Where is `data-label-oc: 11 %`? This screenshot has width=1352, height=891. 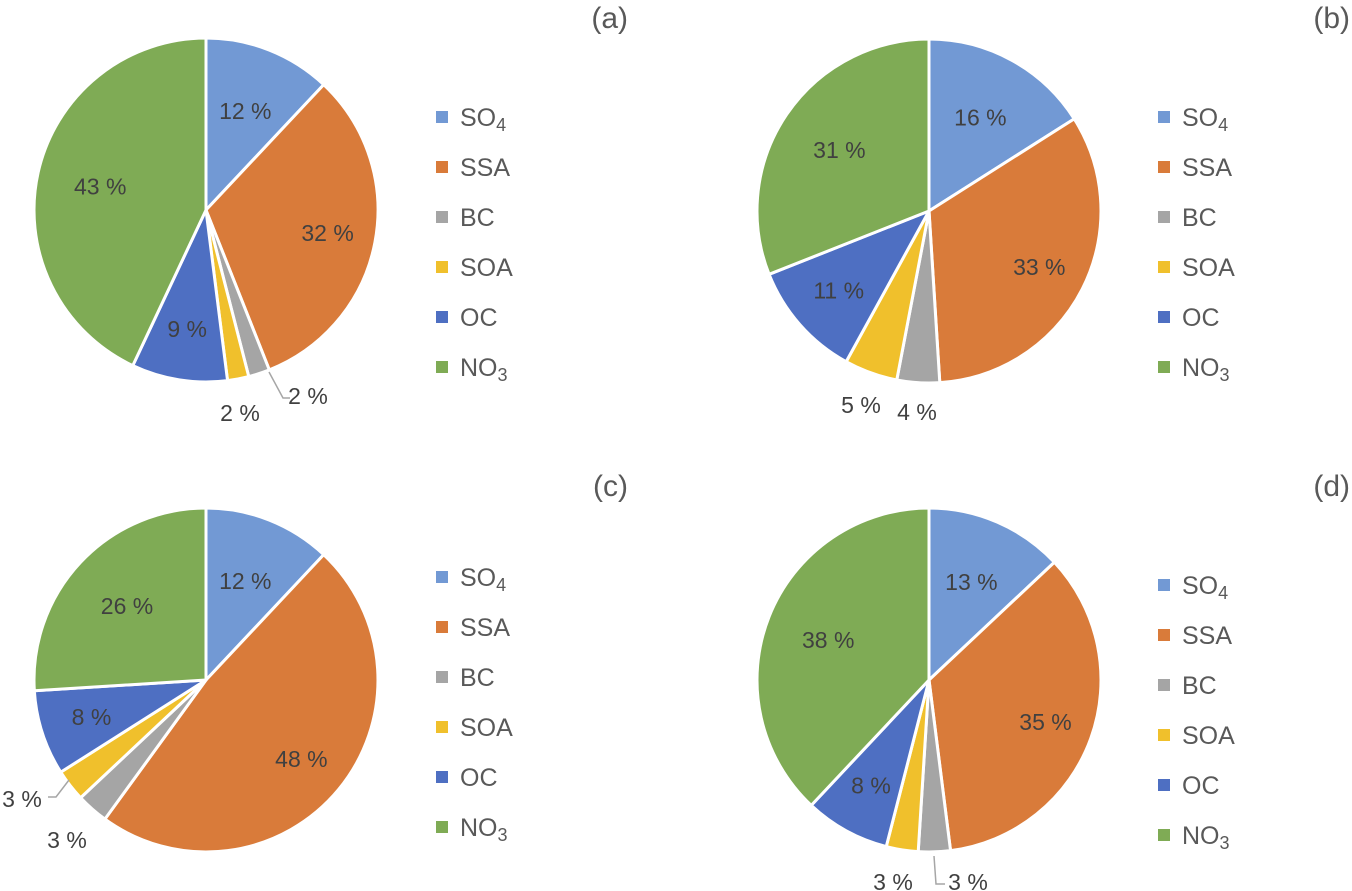 data-label-oc: 11 % is located at coordinates (838, 291).